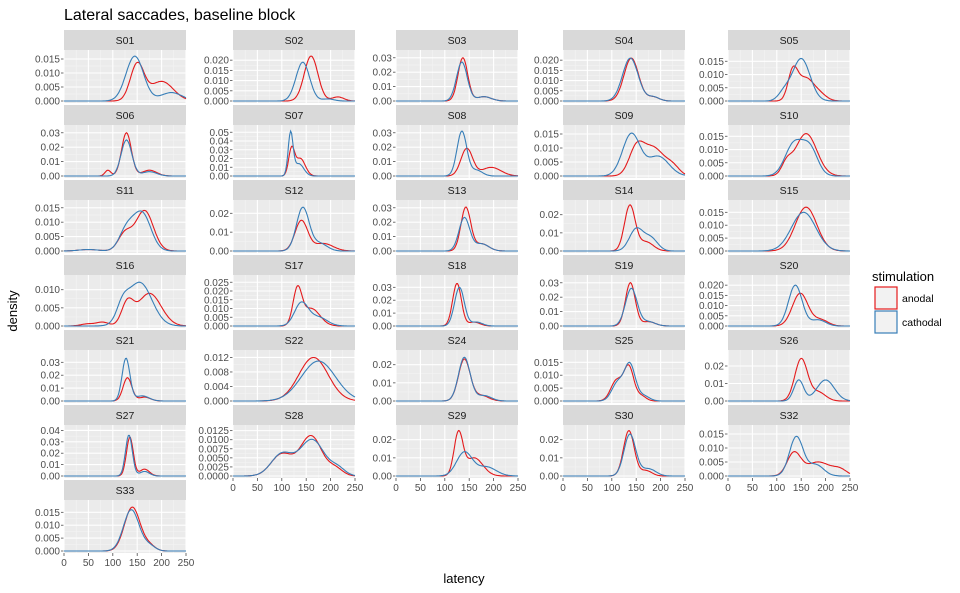  What do you see at coordinates (111, 219) in the screenshot?
I see `facet-S11: S11 0.000 0.005 0.010 0.015` at bounding box center [111, 219].